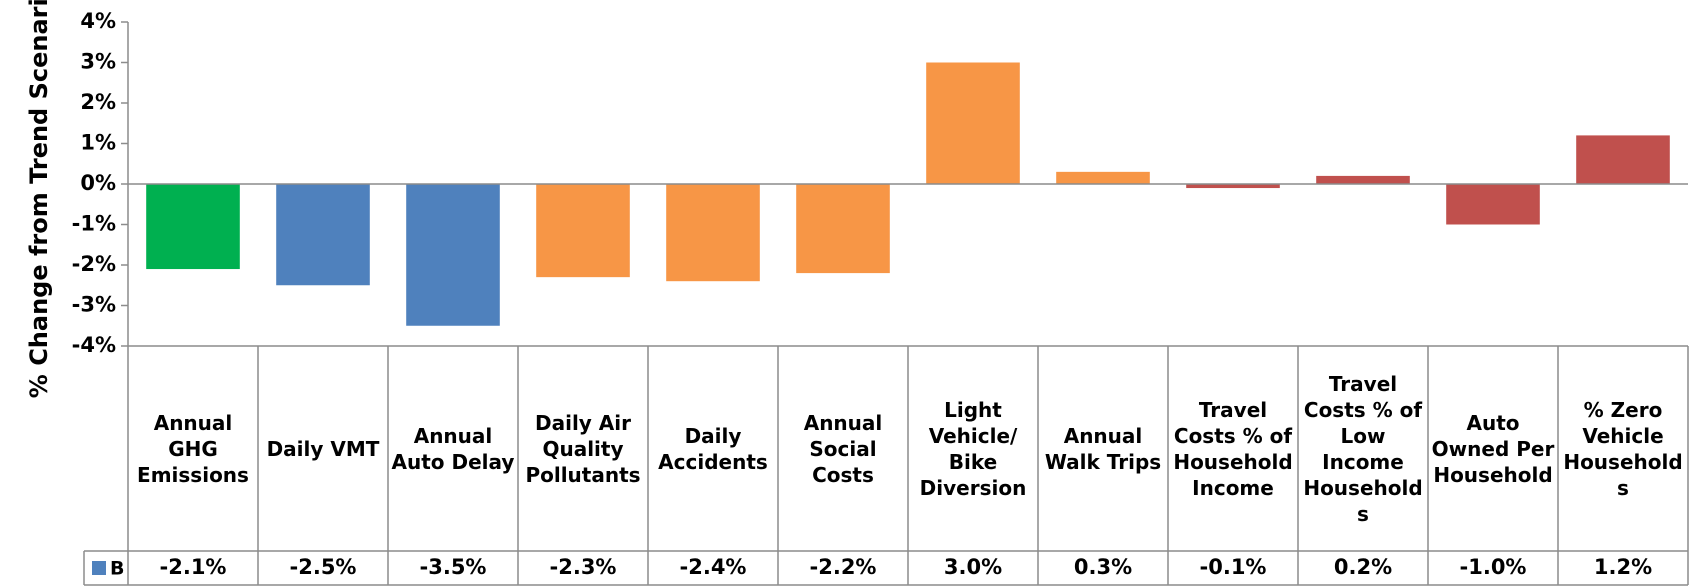 This screenshot has height=586, width=1693. I want to click on value-label: -2.5%, so click(323, 567).